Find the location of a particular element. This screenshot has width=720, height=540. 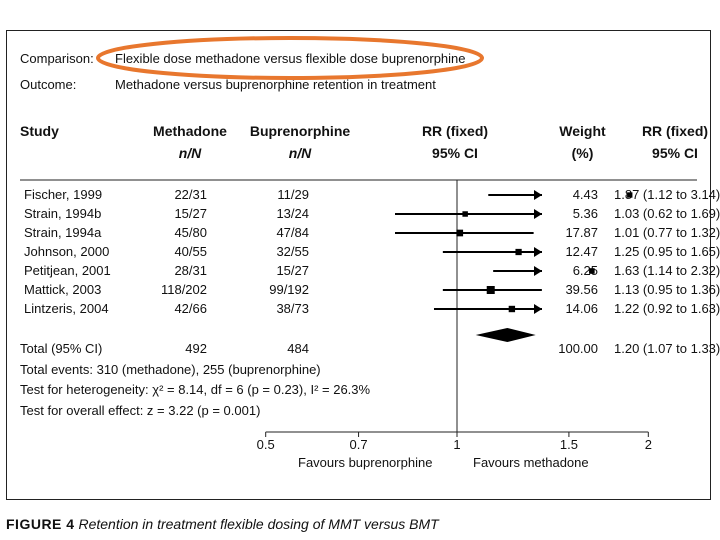

study-name: Strain, 1994a is located at coordinates (63, 232).